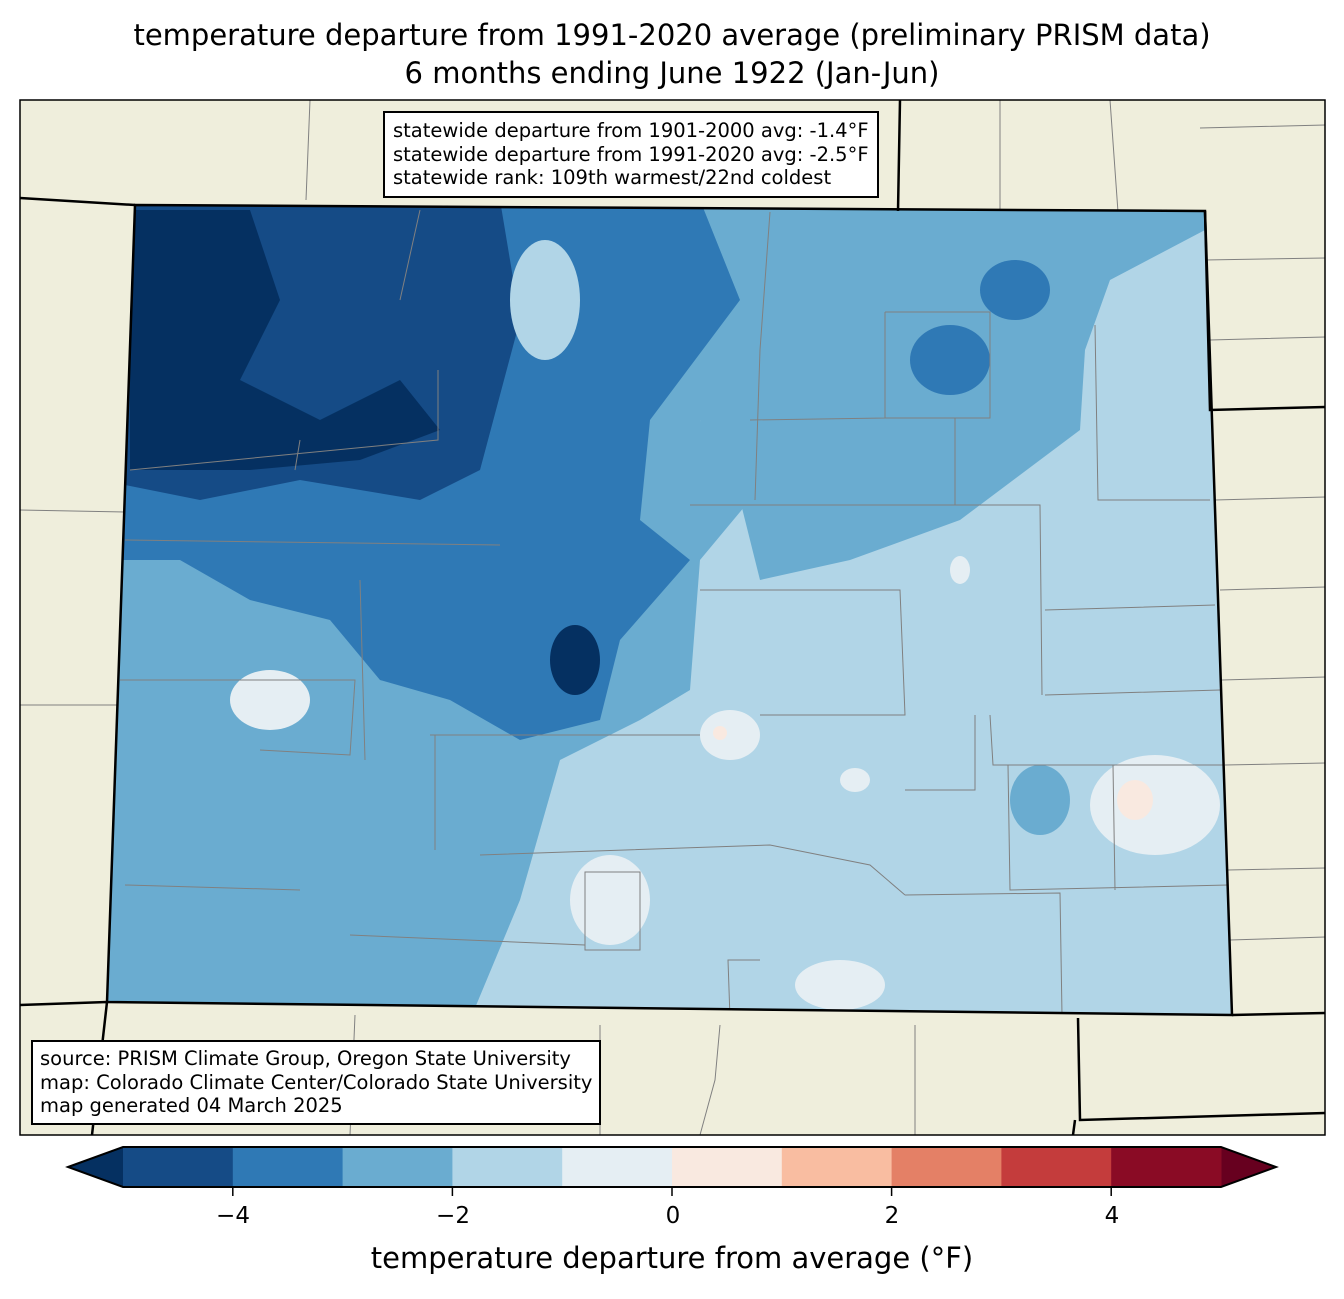 The image size is (1344, 1299). Describe the element at coordinates (95, 1167) in the screenshot. I see `colorbar-under-extension` at that location.